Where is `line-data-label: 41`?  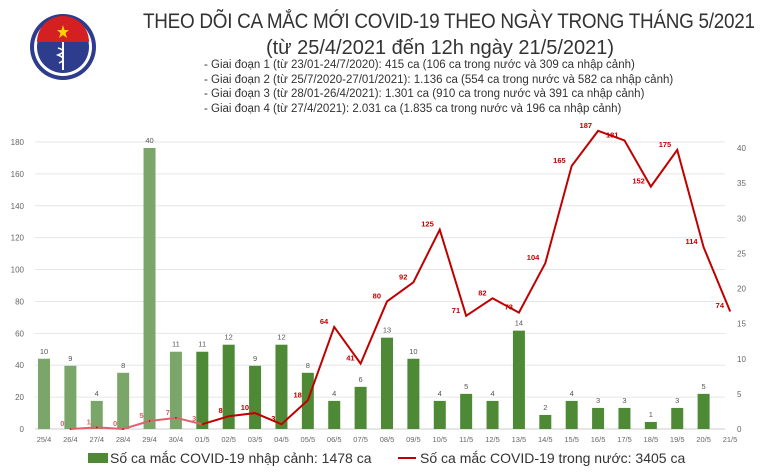 line-data-label: 41 is located at coordinates (350, 358).